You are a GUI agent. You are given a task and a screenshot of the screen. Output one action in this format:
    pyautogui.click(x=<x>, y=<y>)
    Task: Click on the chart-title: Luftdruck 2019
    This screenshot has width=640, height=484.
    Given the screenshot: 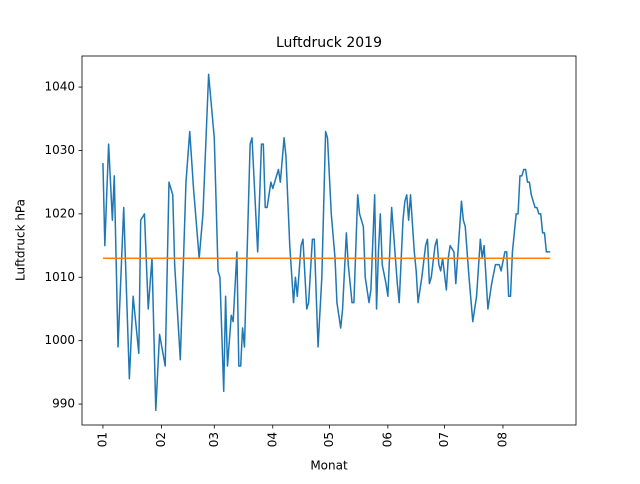 What is the action you would take?
    pyautogui.click(x=329, y=43)
    